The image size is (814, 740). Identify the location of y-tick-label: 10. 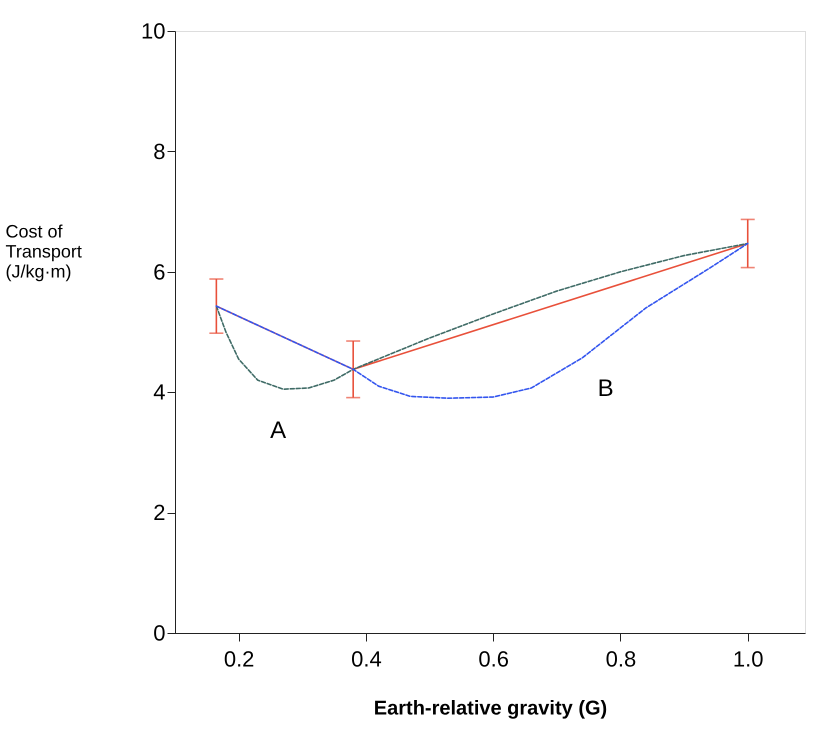
(153, 31).